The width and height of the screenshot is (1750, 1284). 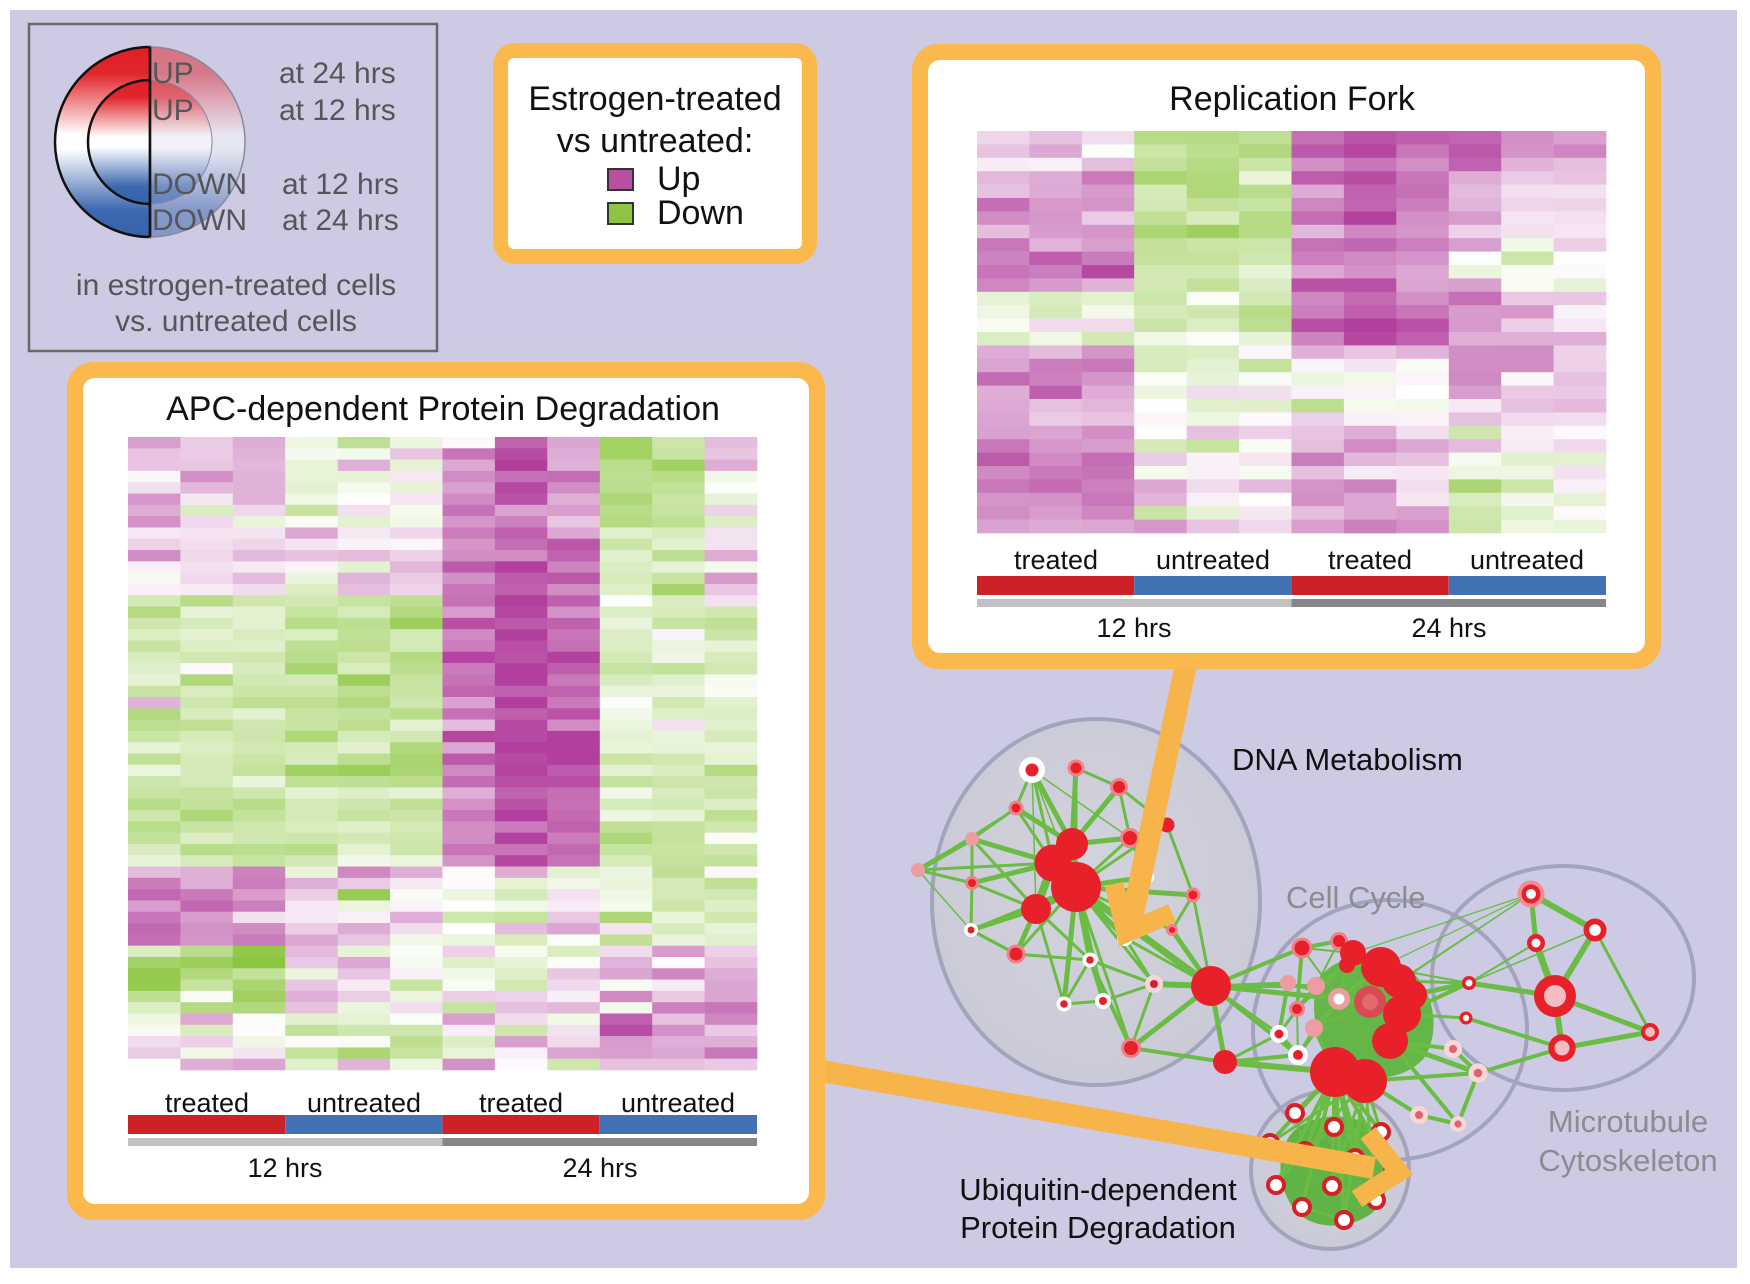 I want to click on svg-text: Cell Cycle, so click(x=1356, y=897).